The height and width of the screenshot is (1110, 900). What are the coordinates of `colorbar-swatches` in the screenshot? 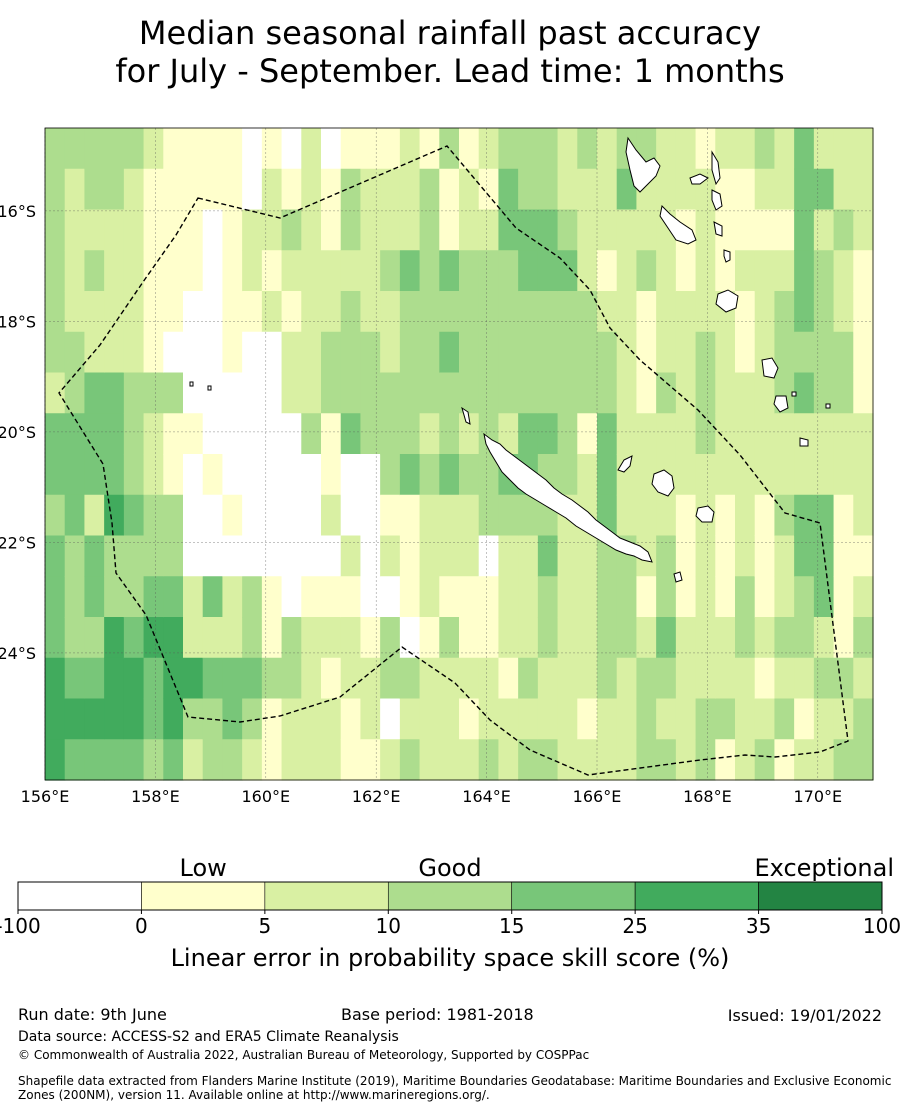 It's located at (450, 896).